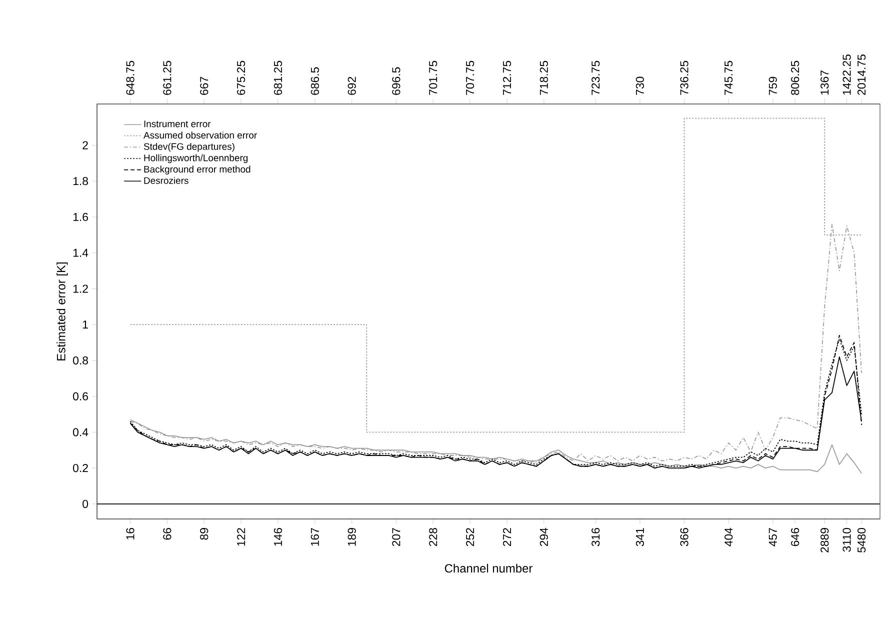 The width and height of the screenshot is (889, 619). What do you see at coordinates (130, 77) in the screenshot?
I see `text: 648.75` at bounding box center [130, 77].